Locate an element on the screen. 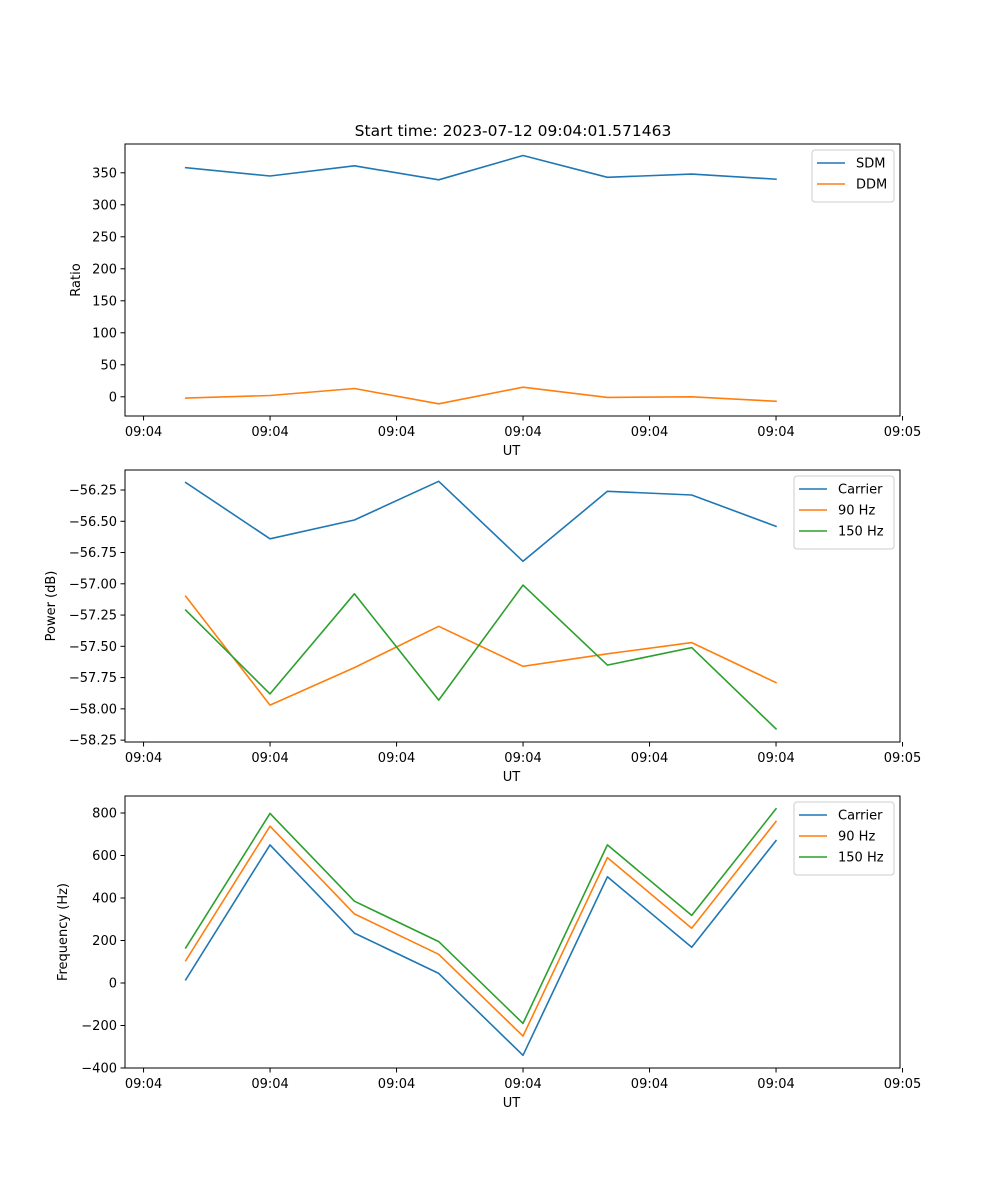  frequency-series-90-hz-line is located at coordinates (481, 928).